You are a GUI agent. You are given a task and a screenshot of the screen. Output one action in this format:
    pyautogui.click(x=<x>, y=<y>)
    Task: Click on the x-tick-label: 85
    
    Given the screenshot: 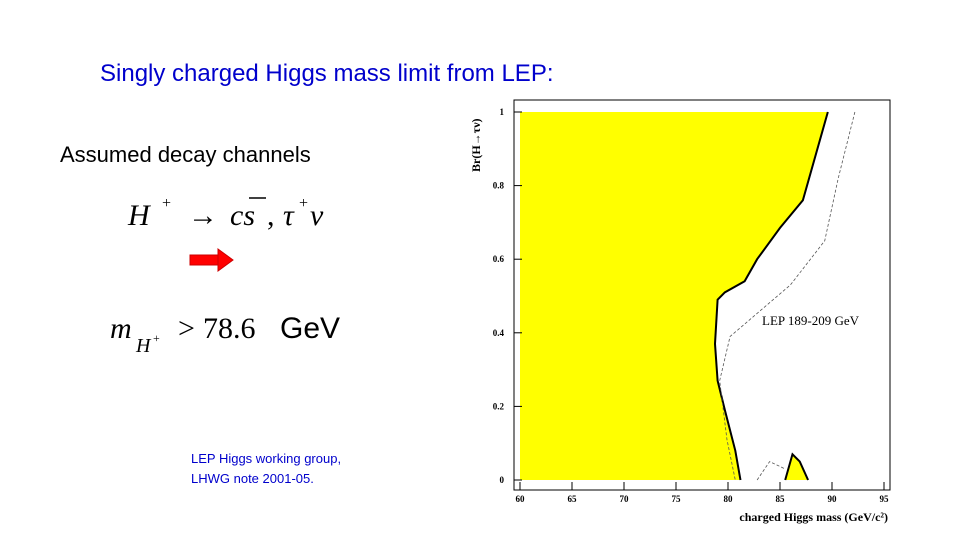 What is the action you would take?
    pyautogui.click(x=781, y=499)
    